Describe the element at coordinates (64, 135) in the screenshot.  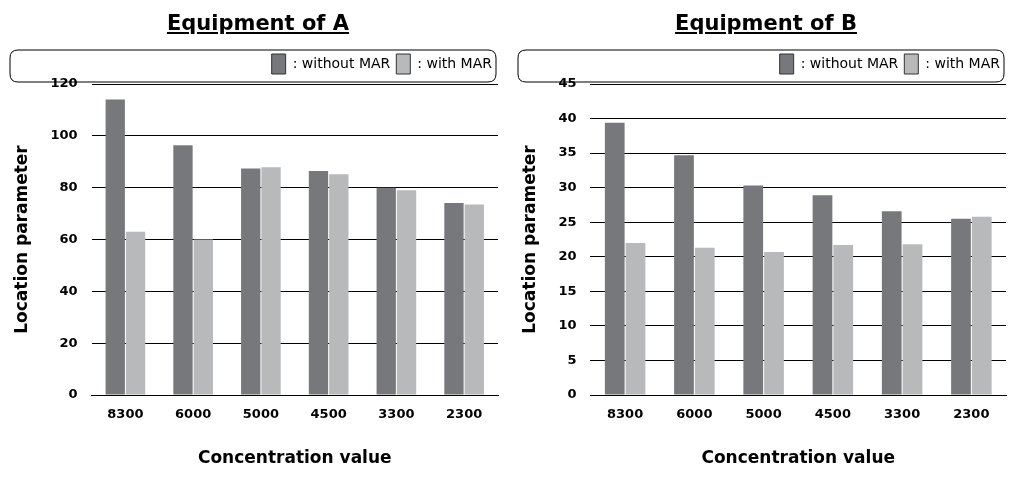
I see `y-tick-label: 100` at that location.